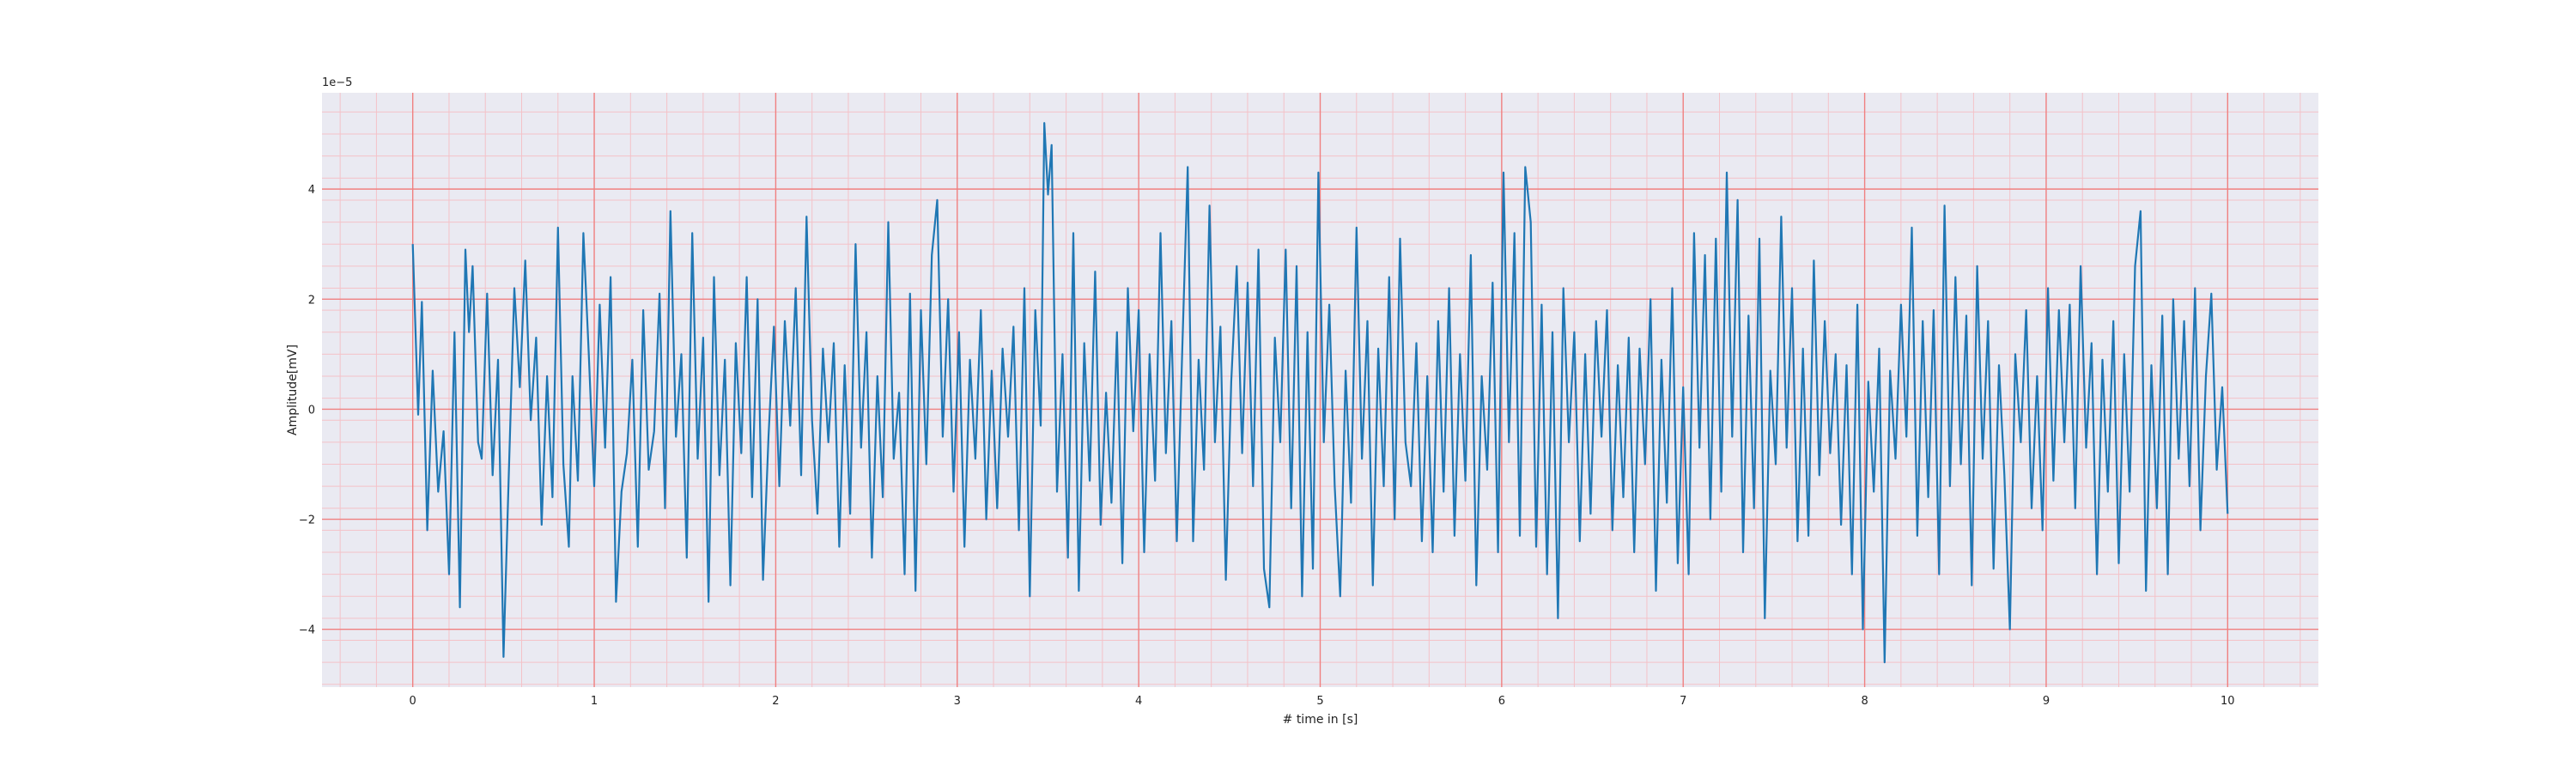 This screenshot has height=773, width=2576. What do you see at coordinates (1502, 701) in the screenshot?
I see `x-tick-label: 6` at bounding box center [1502, 701].